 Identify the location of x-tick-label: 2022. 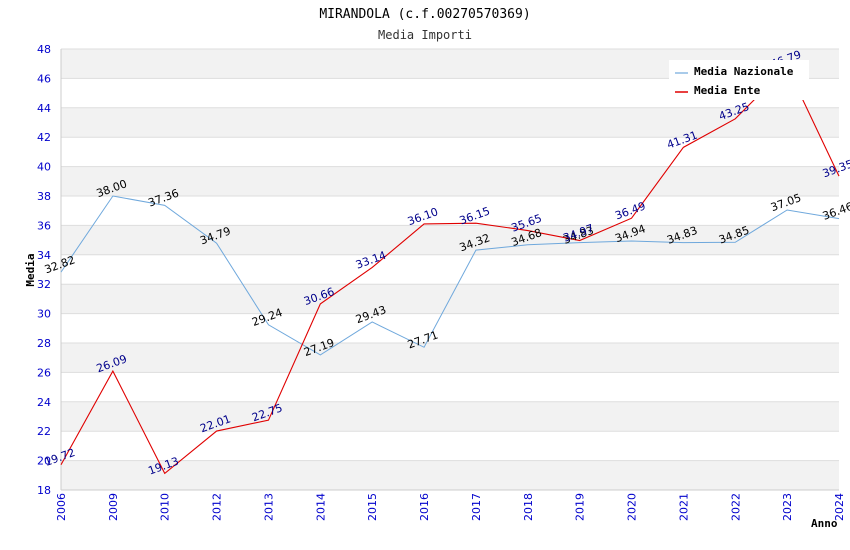
(735, 507).